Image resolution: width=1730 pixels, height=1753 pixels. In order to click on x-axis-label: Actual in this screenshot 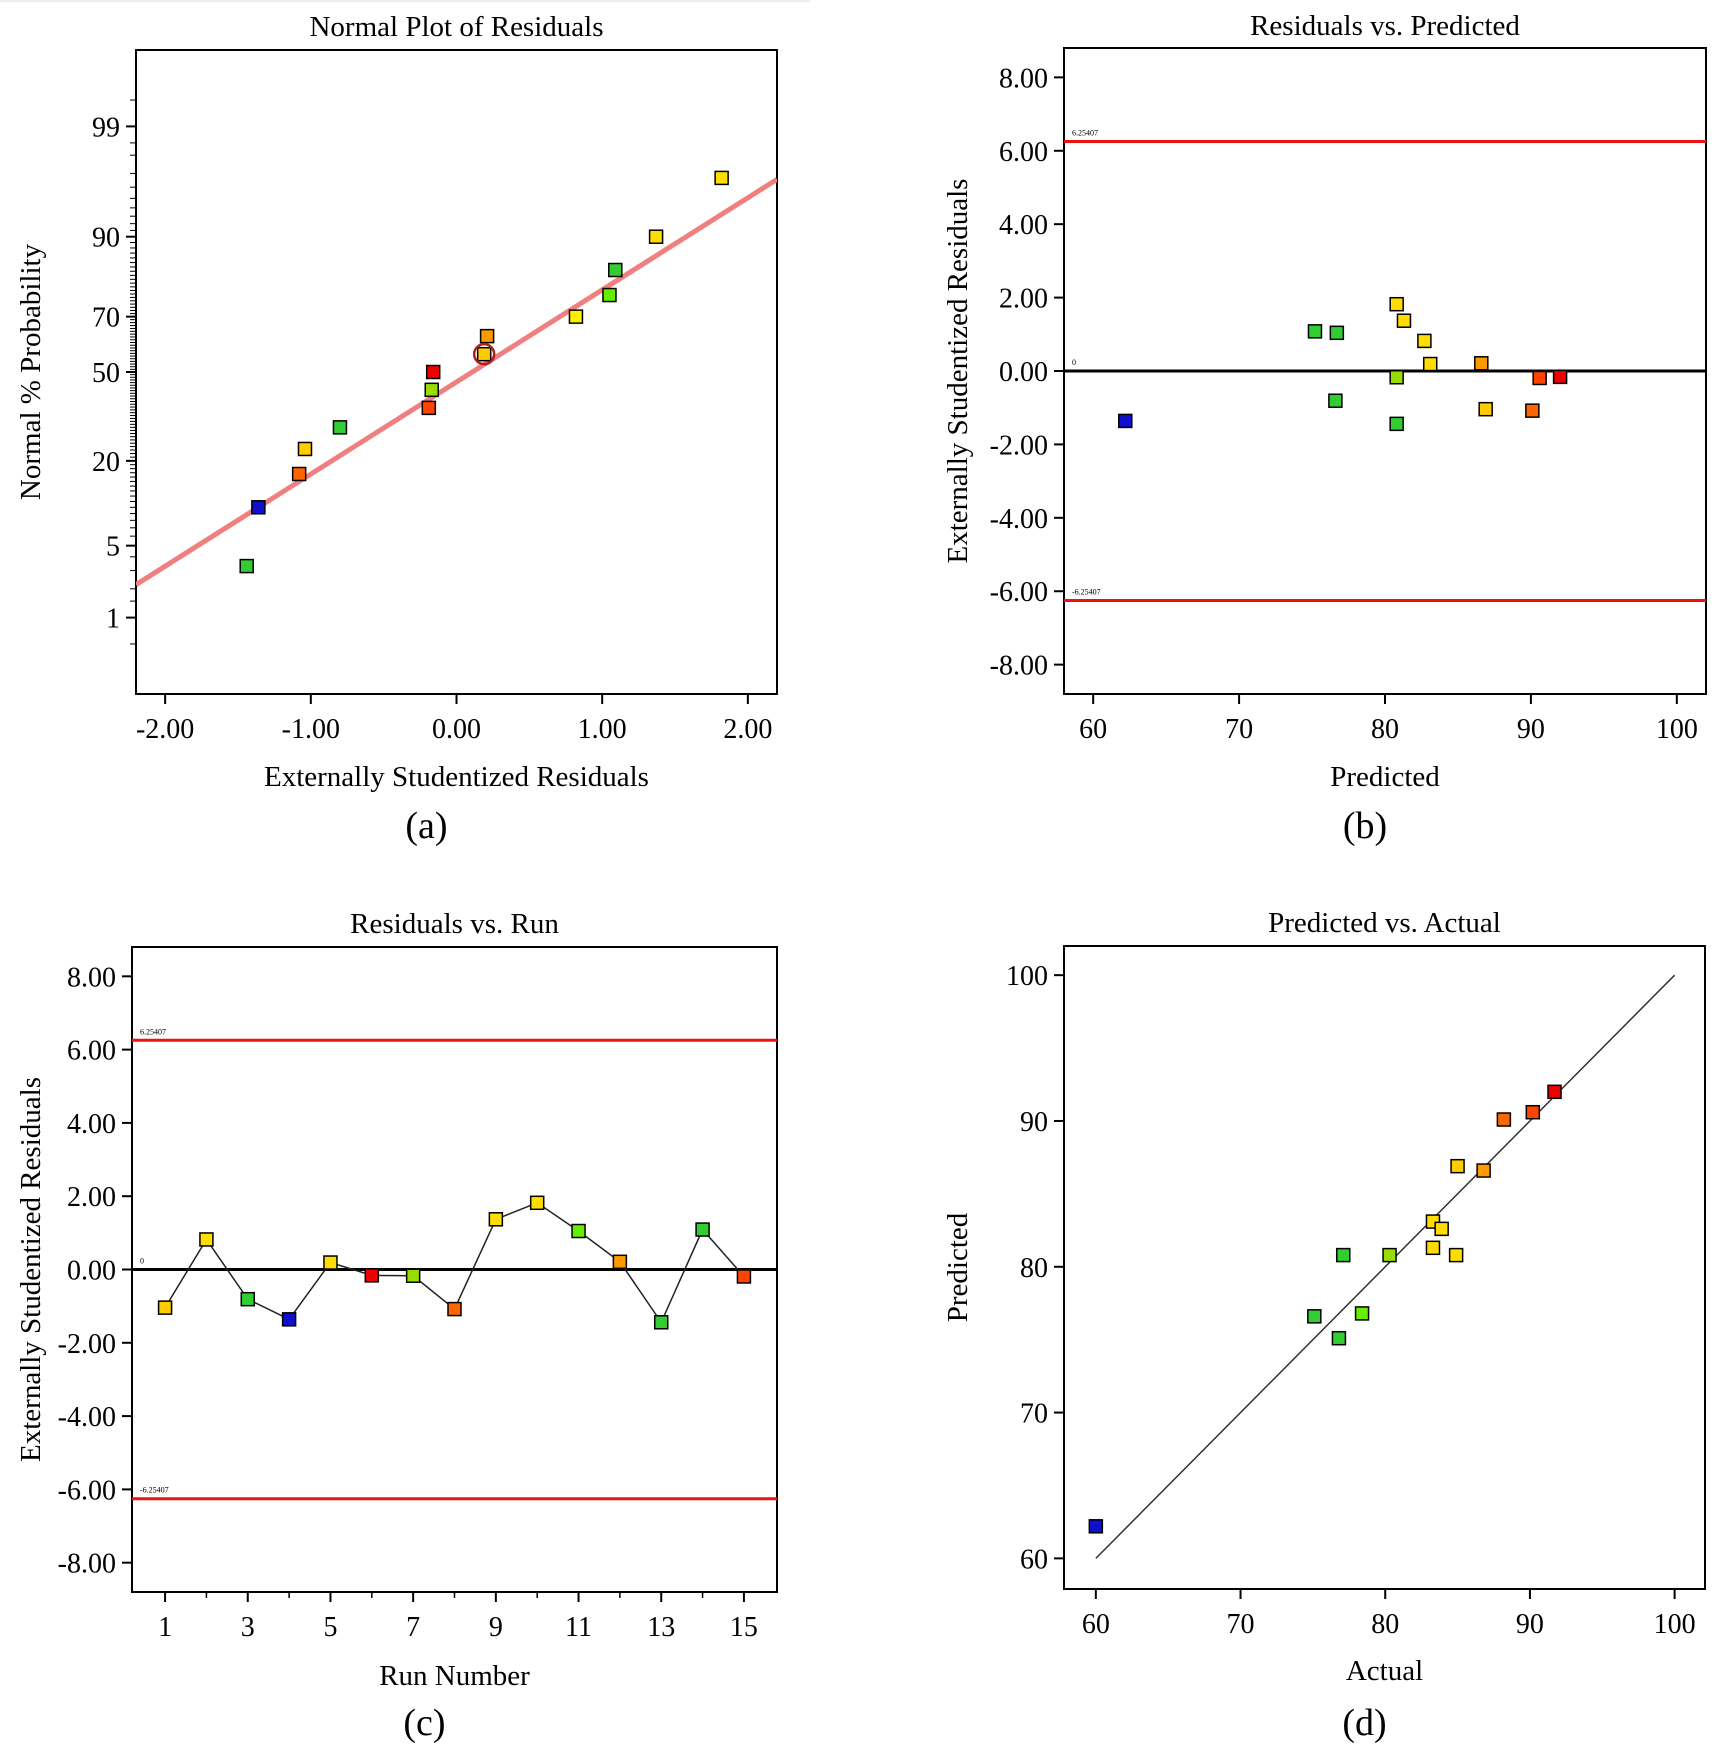, I will do `click(1384, 1671)`.